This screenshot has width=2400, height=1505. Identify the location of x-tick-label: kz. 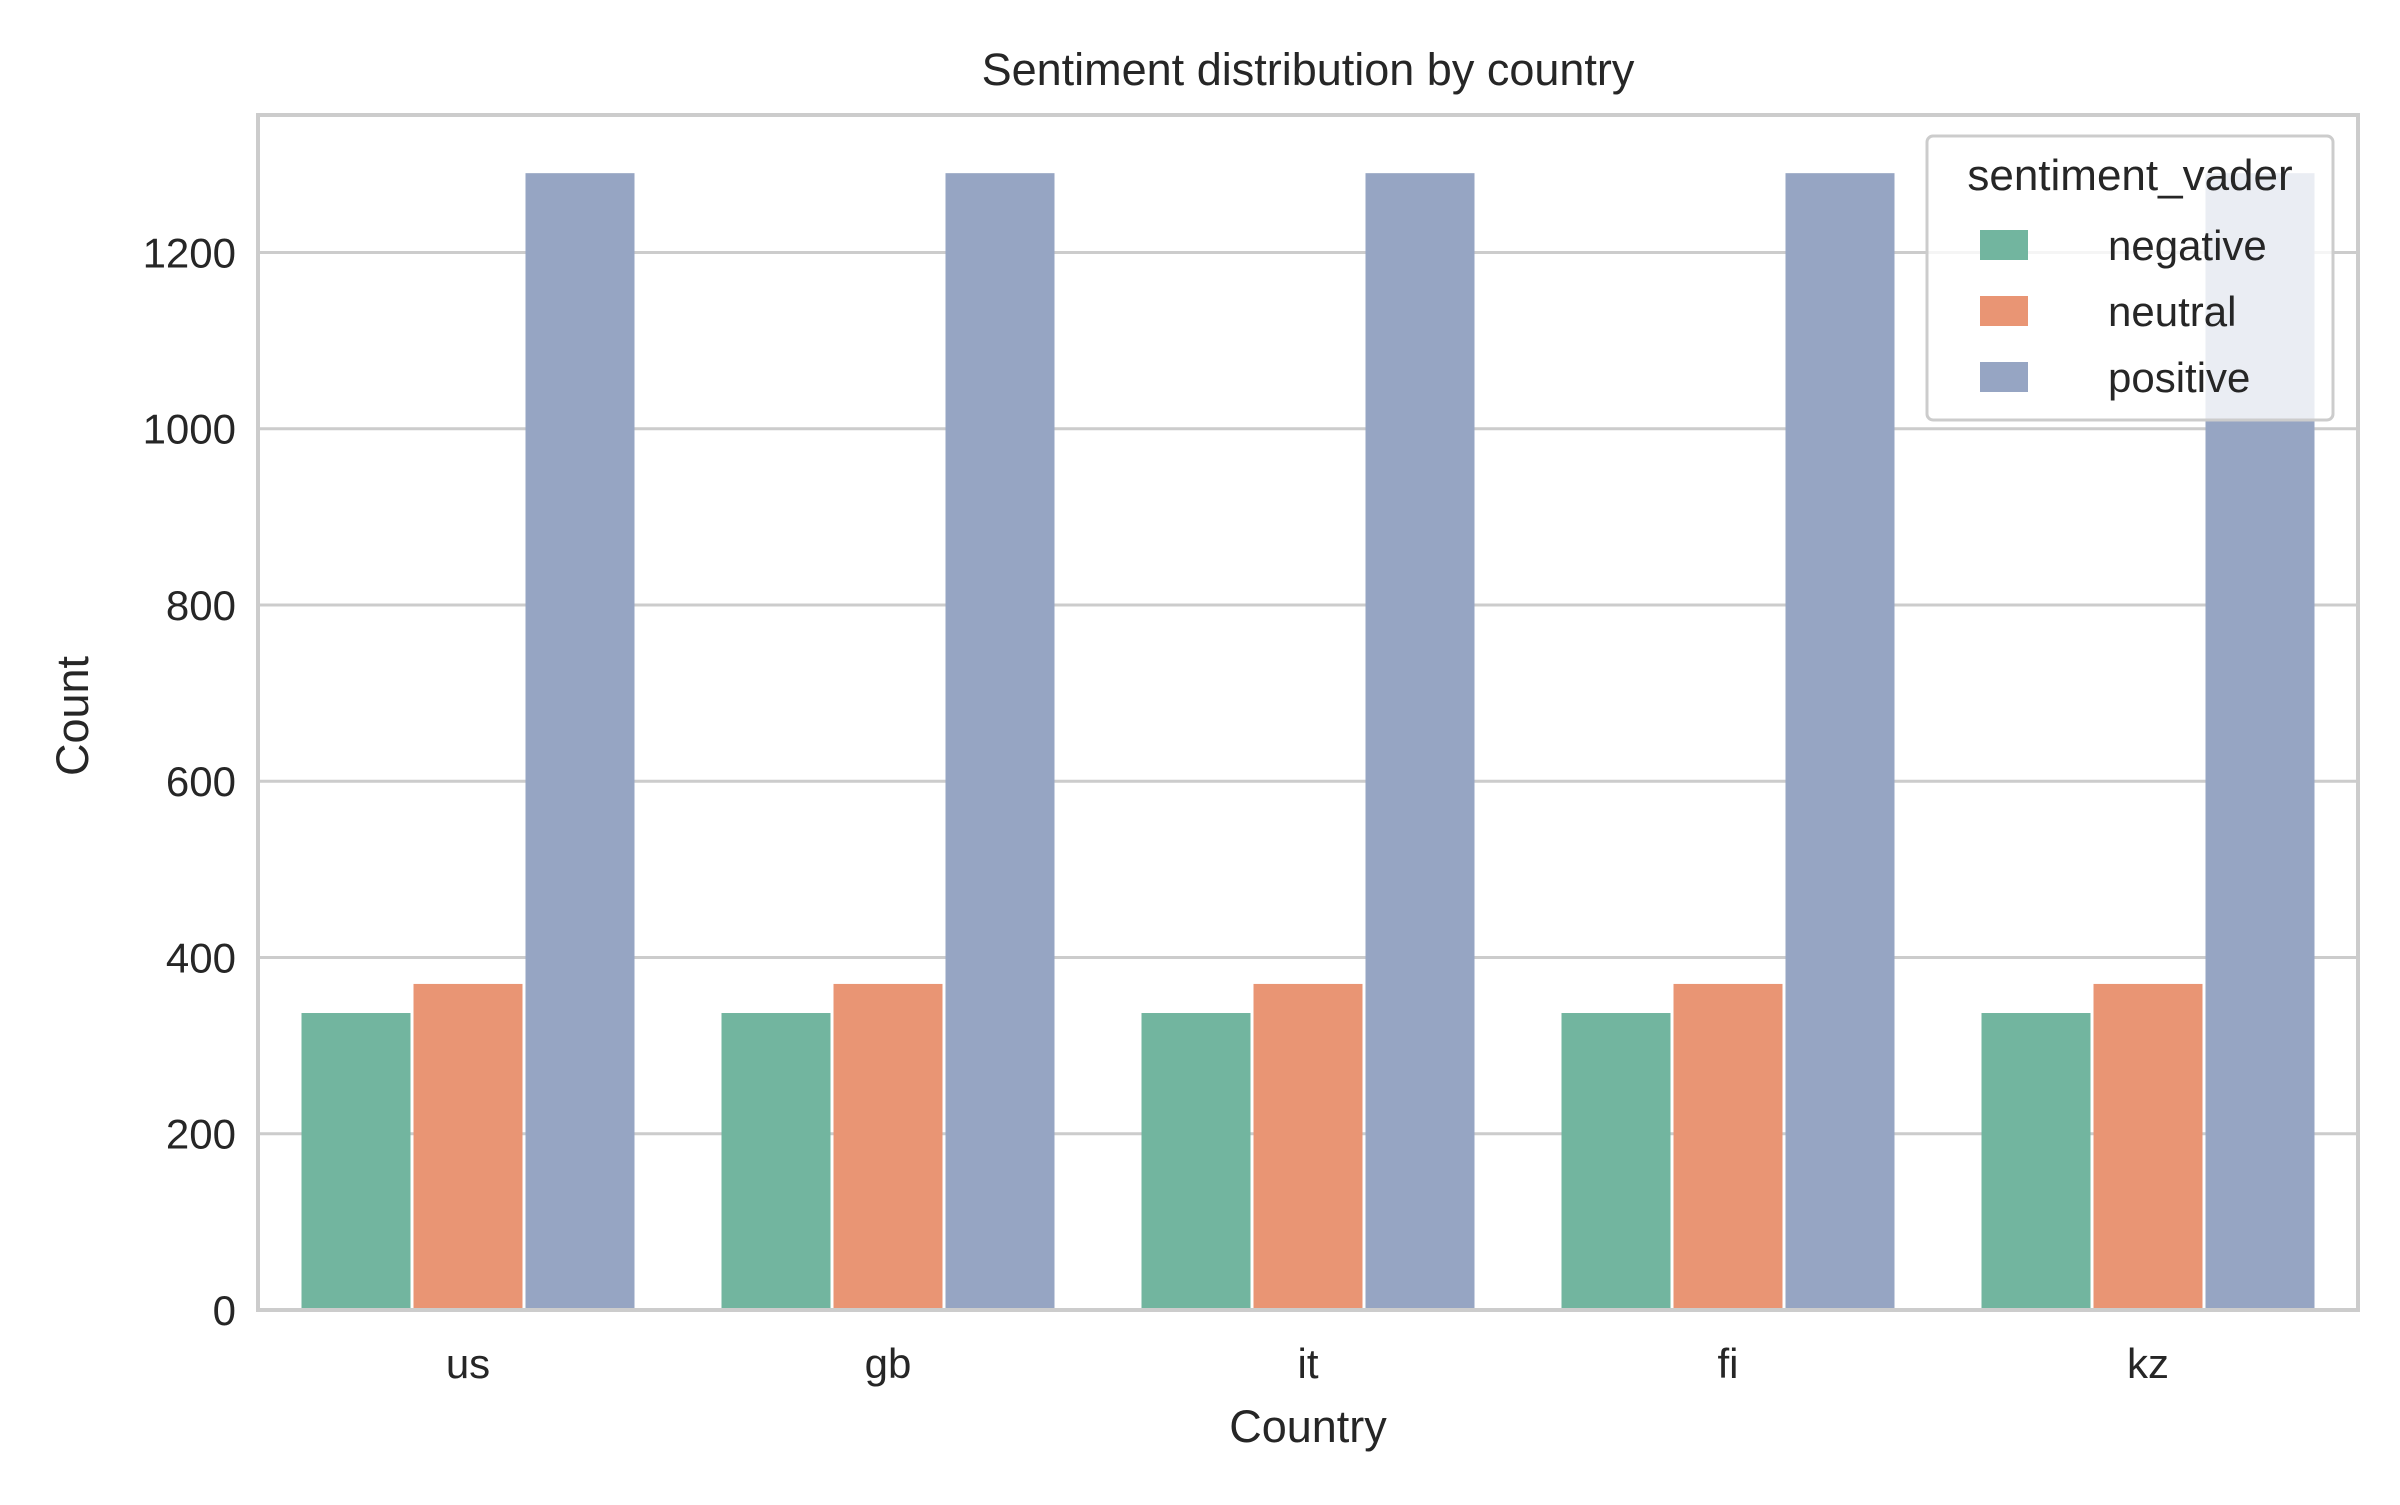
(2148, 1363).